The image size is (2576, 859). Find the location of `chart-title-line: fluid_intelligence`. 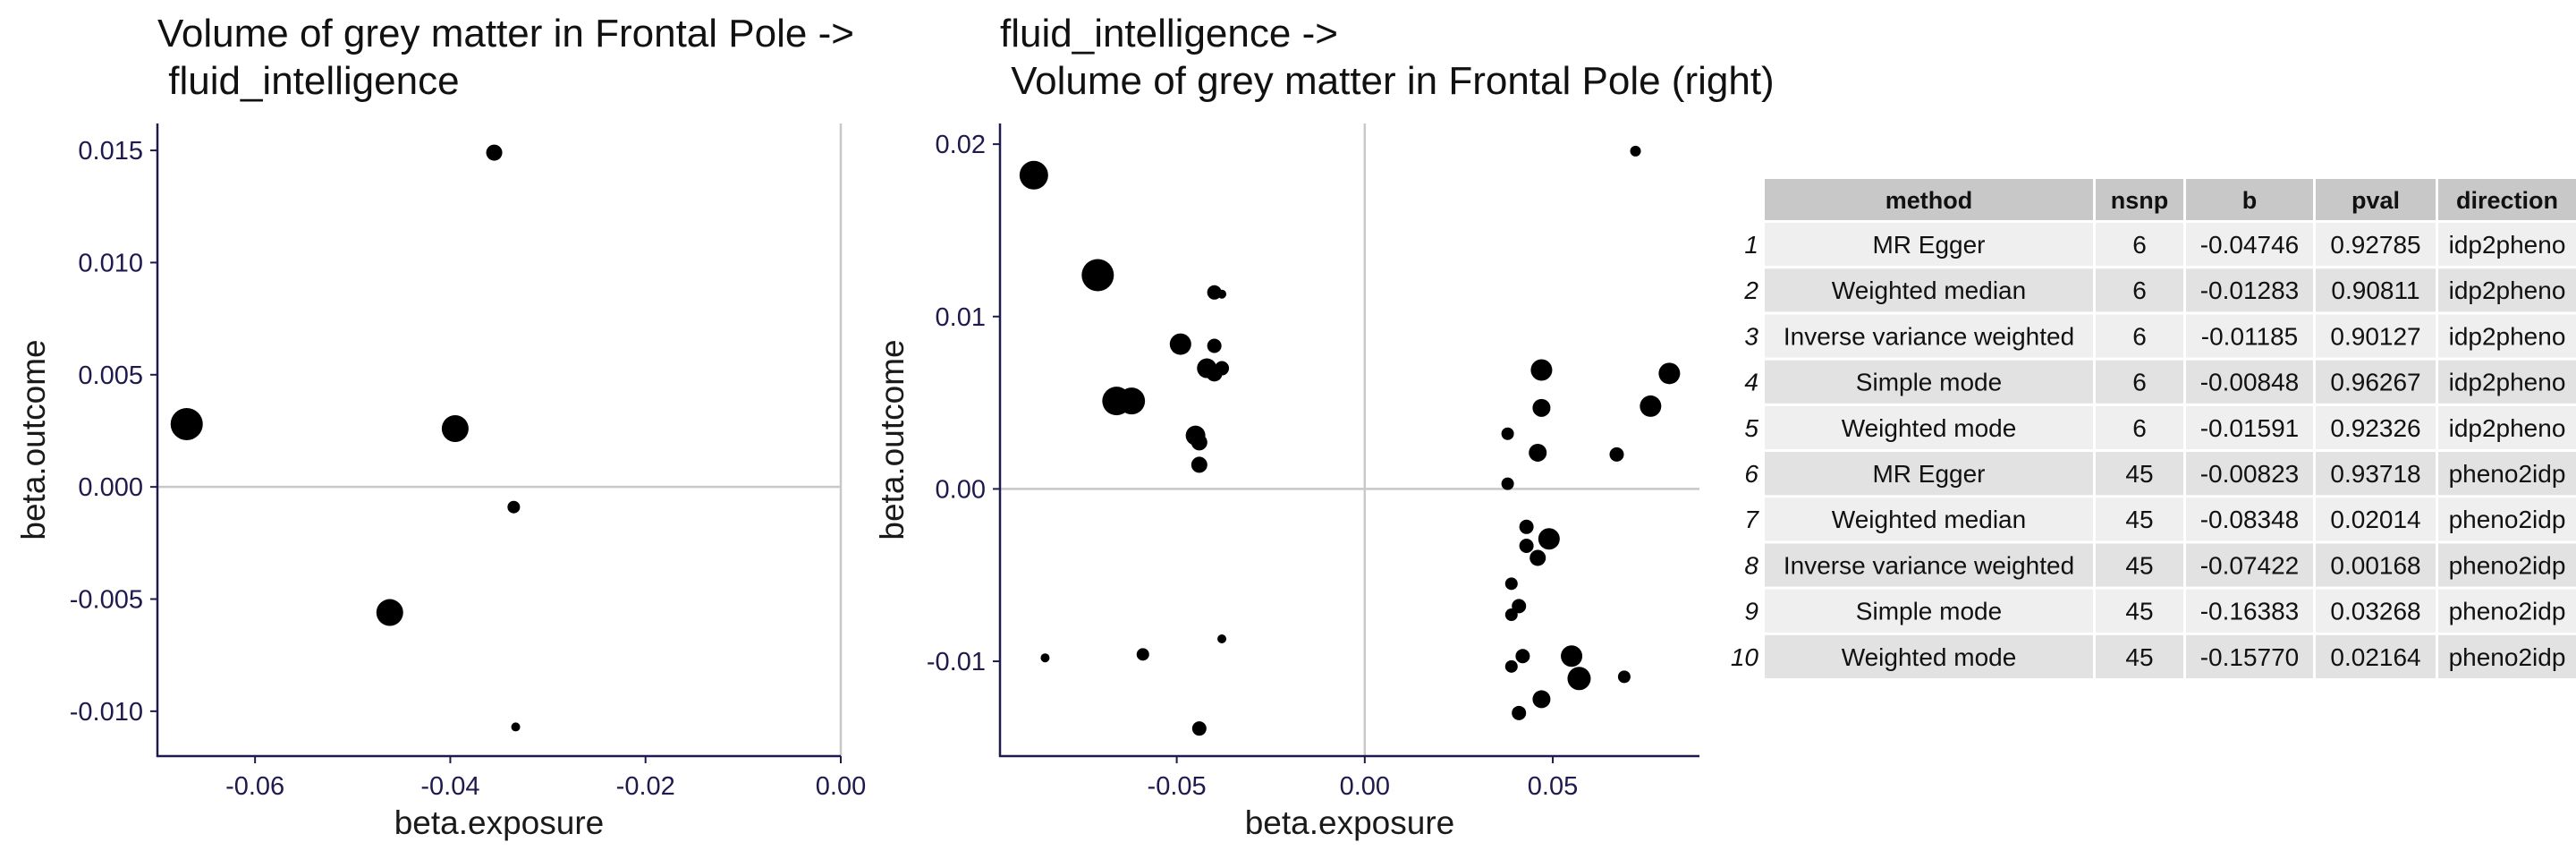

chart-title-line: fluid_intelligence is located at coordinates (308, 81).